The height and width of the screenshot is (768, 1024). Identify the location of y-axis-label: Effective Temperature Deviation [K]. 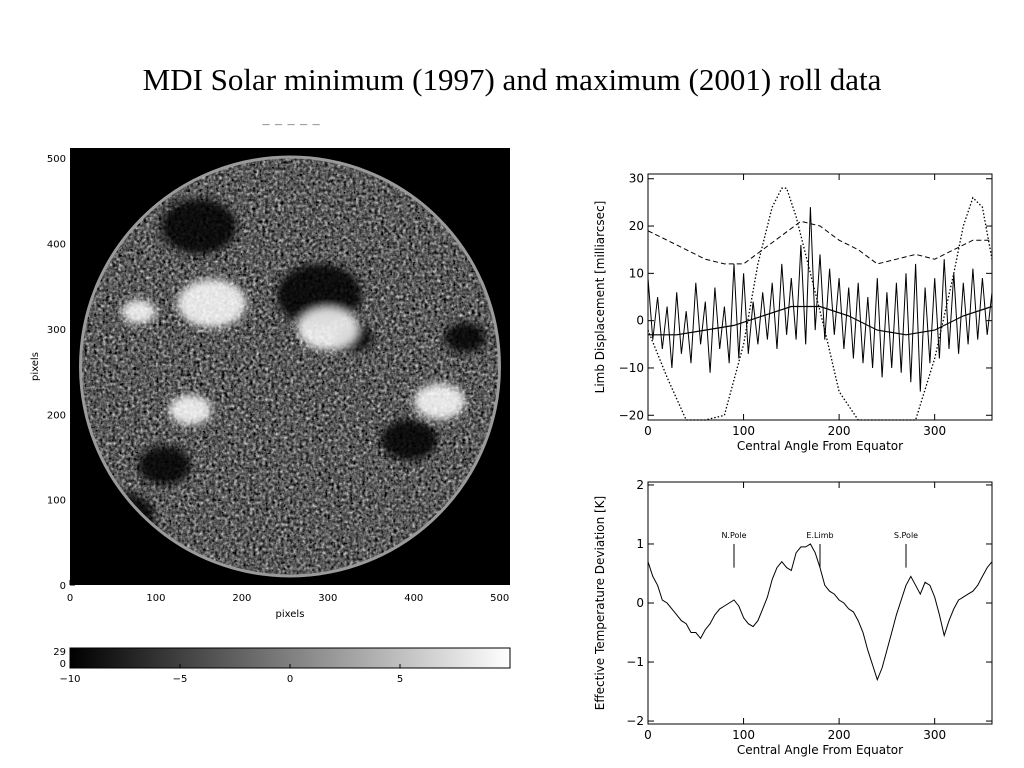
(600, 603).